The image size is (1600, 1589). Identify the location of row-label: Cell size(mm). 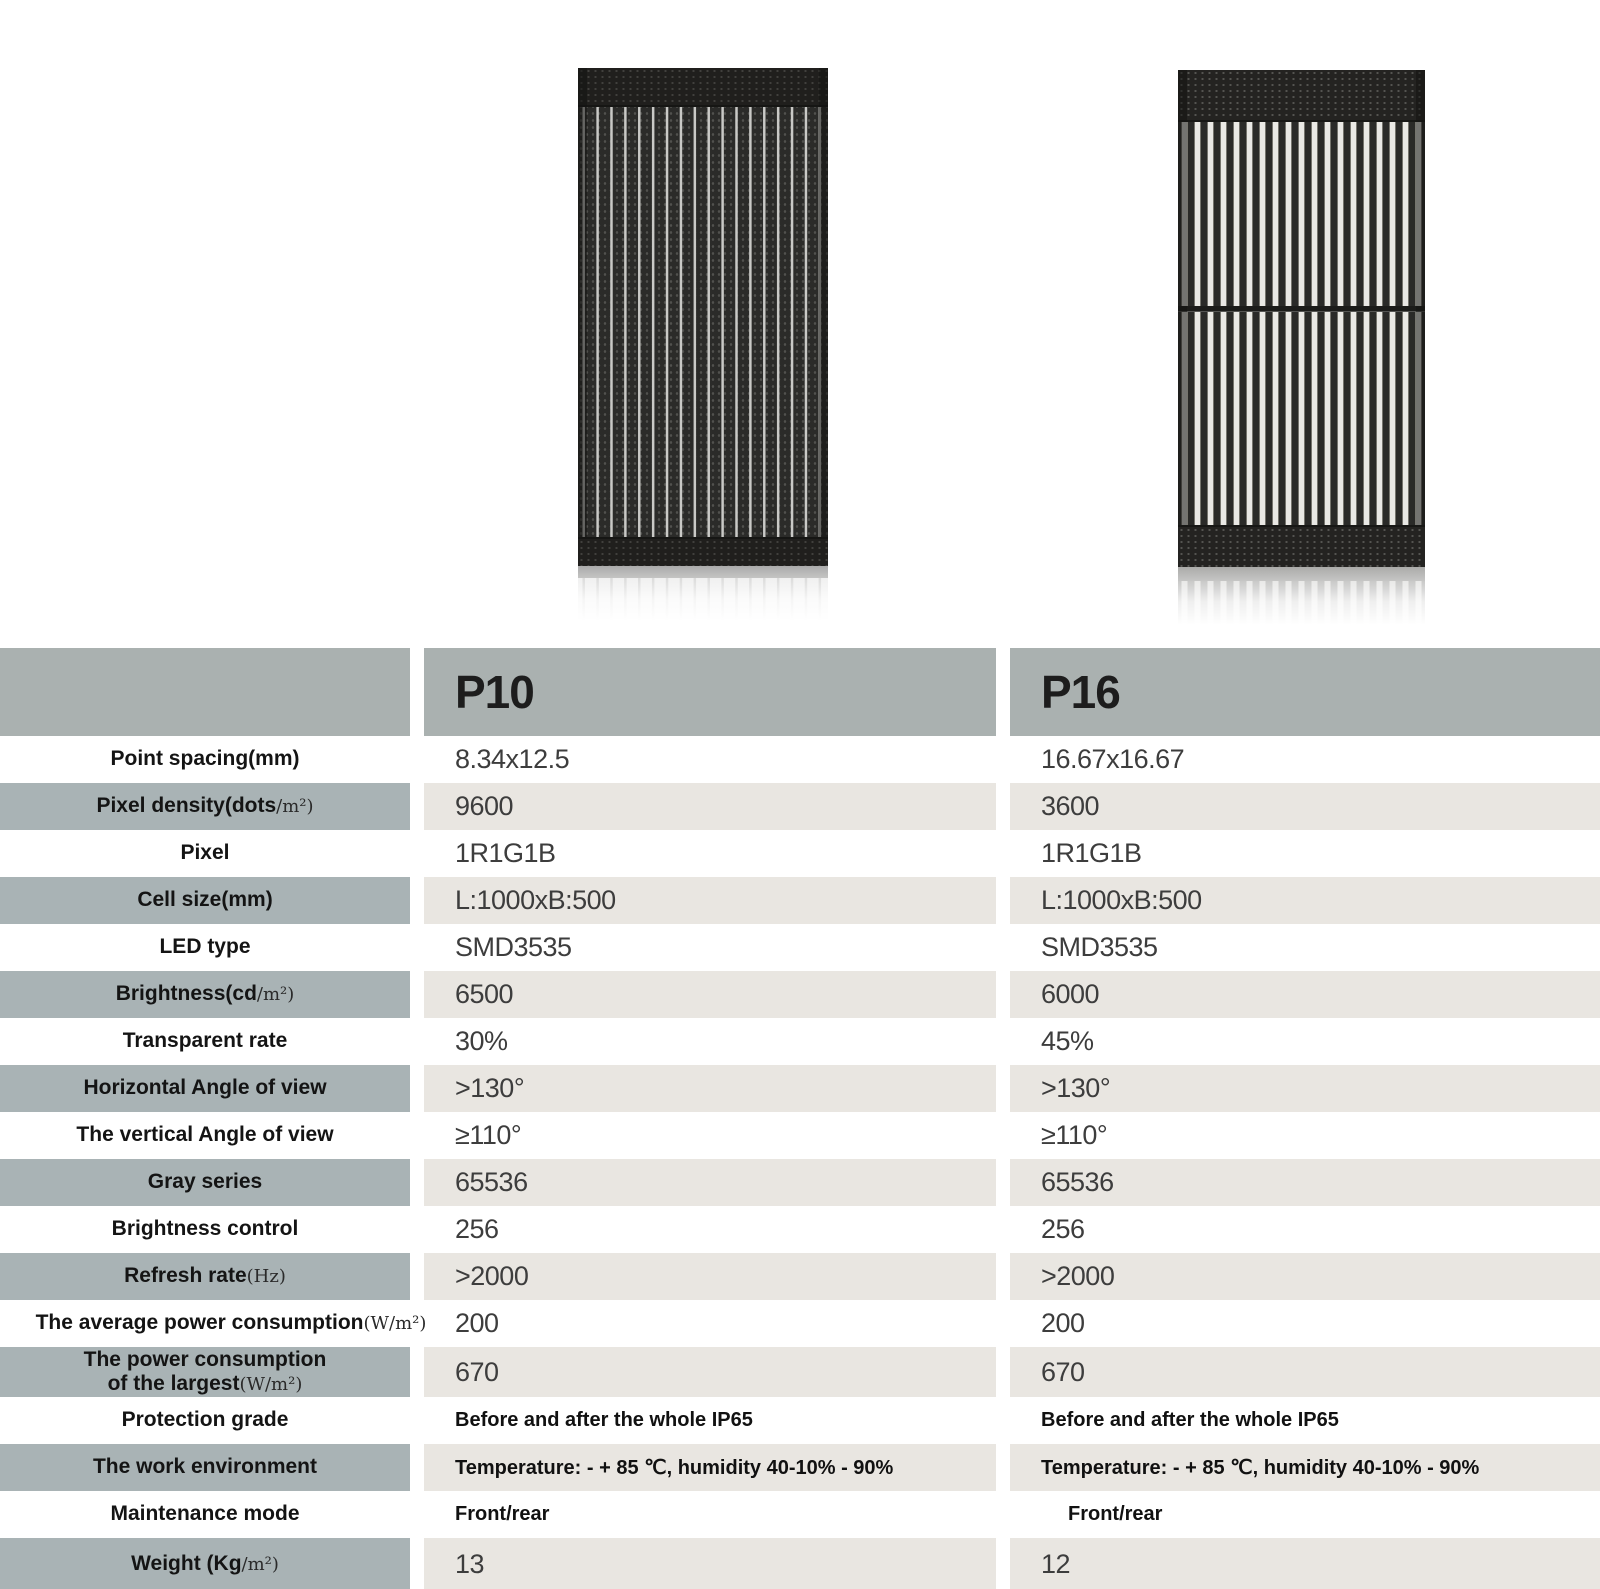
(205, 900).